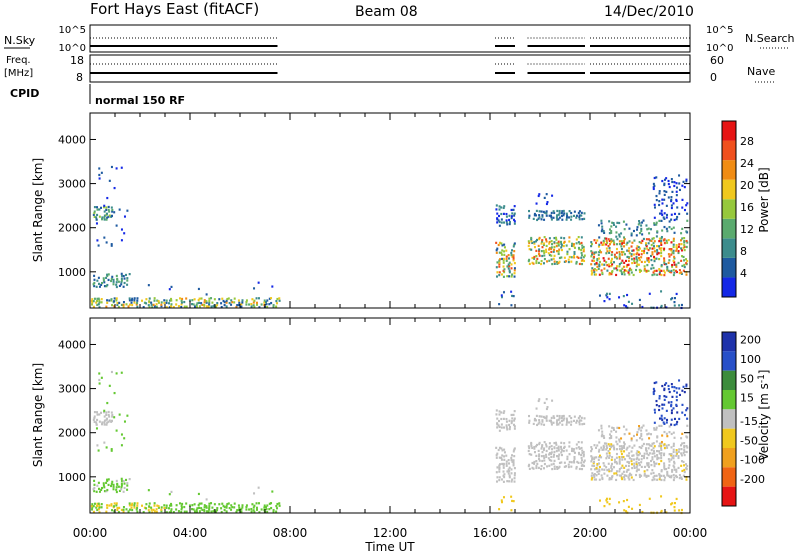 The image size is (800, 554). Describe the element at coordinates (747, 378) in the screenshot. I see `colorbar-tick-label: 50` at that location.